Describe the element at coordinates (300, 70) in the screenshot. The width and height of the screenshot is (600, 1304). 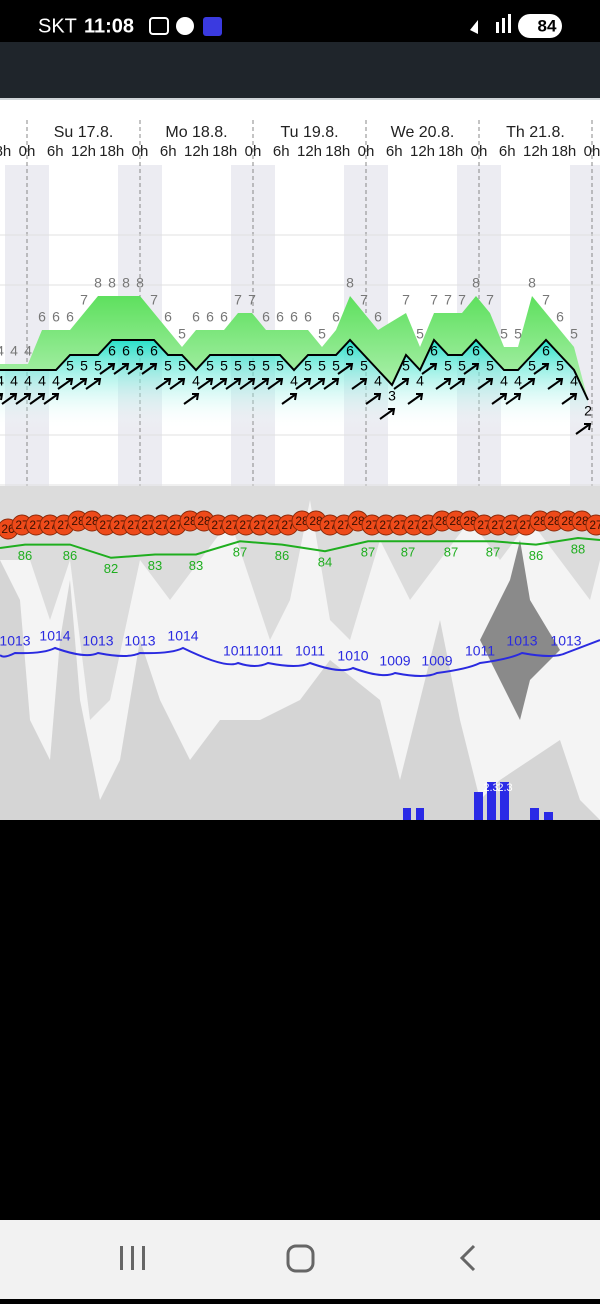
I see `app-bar` at that location.